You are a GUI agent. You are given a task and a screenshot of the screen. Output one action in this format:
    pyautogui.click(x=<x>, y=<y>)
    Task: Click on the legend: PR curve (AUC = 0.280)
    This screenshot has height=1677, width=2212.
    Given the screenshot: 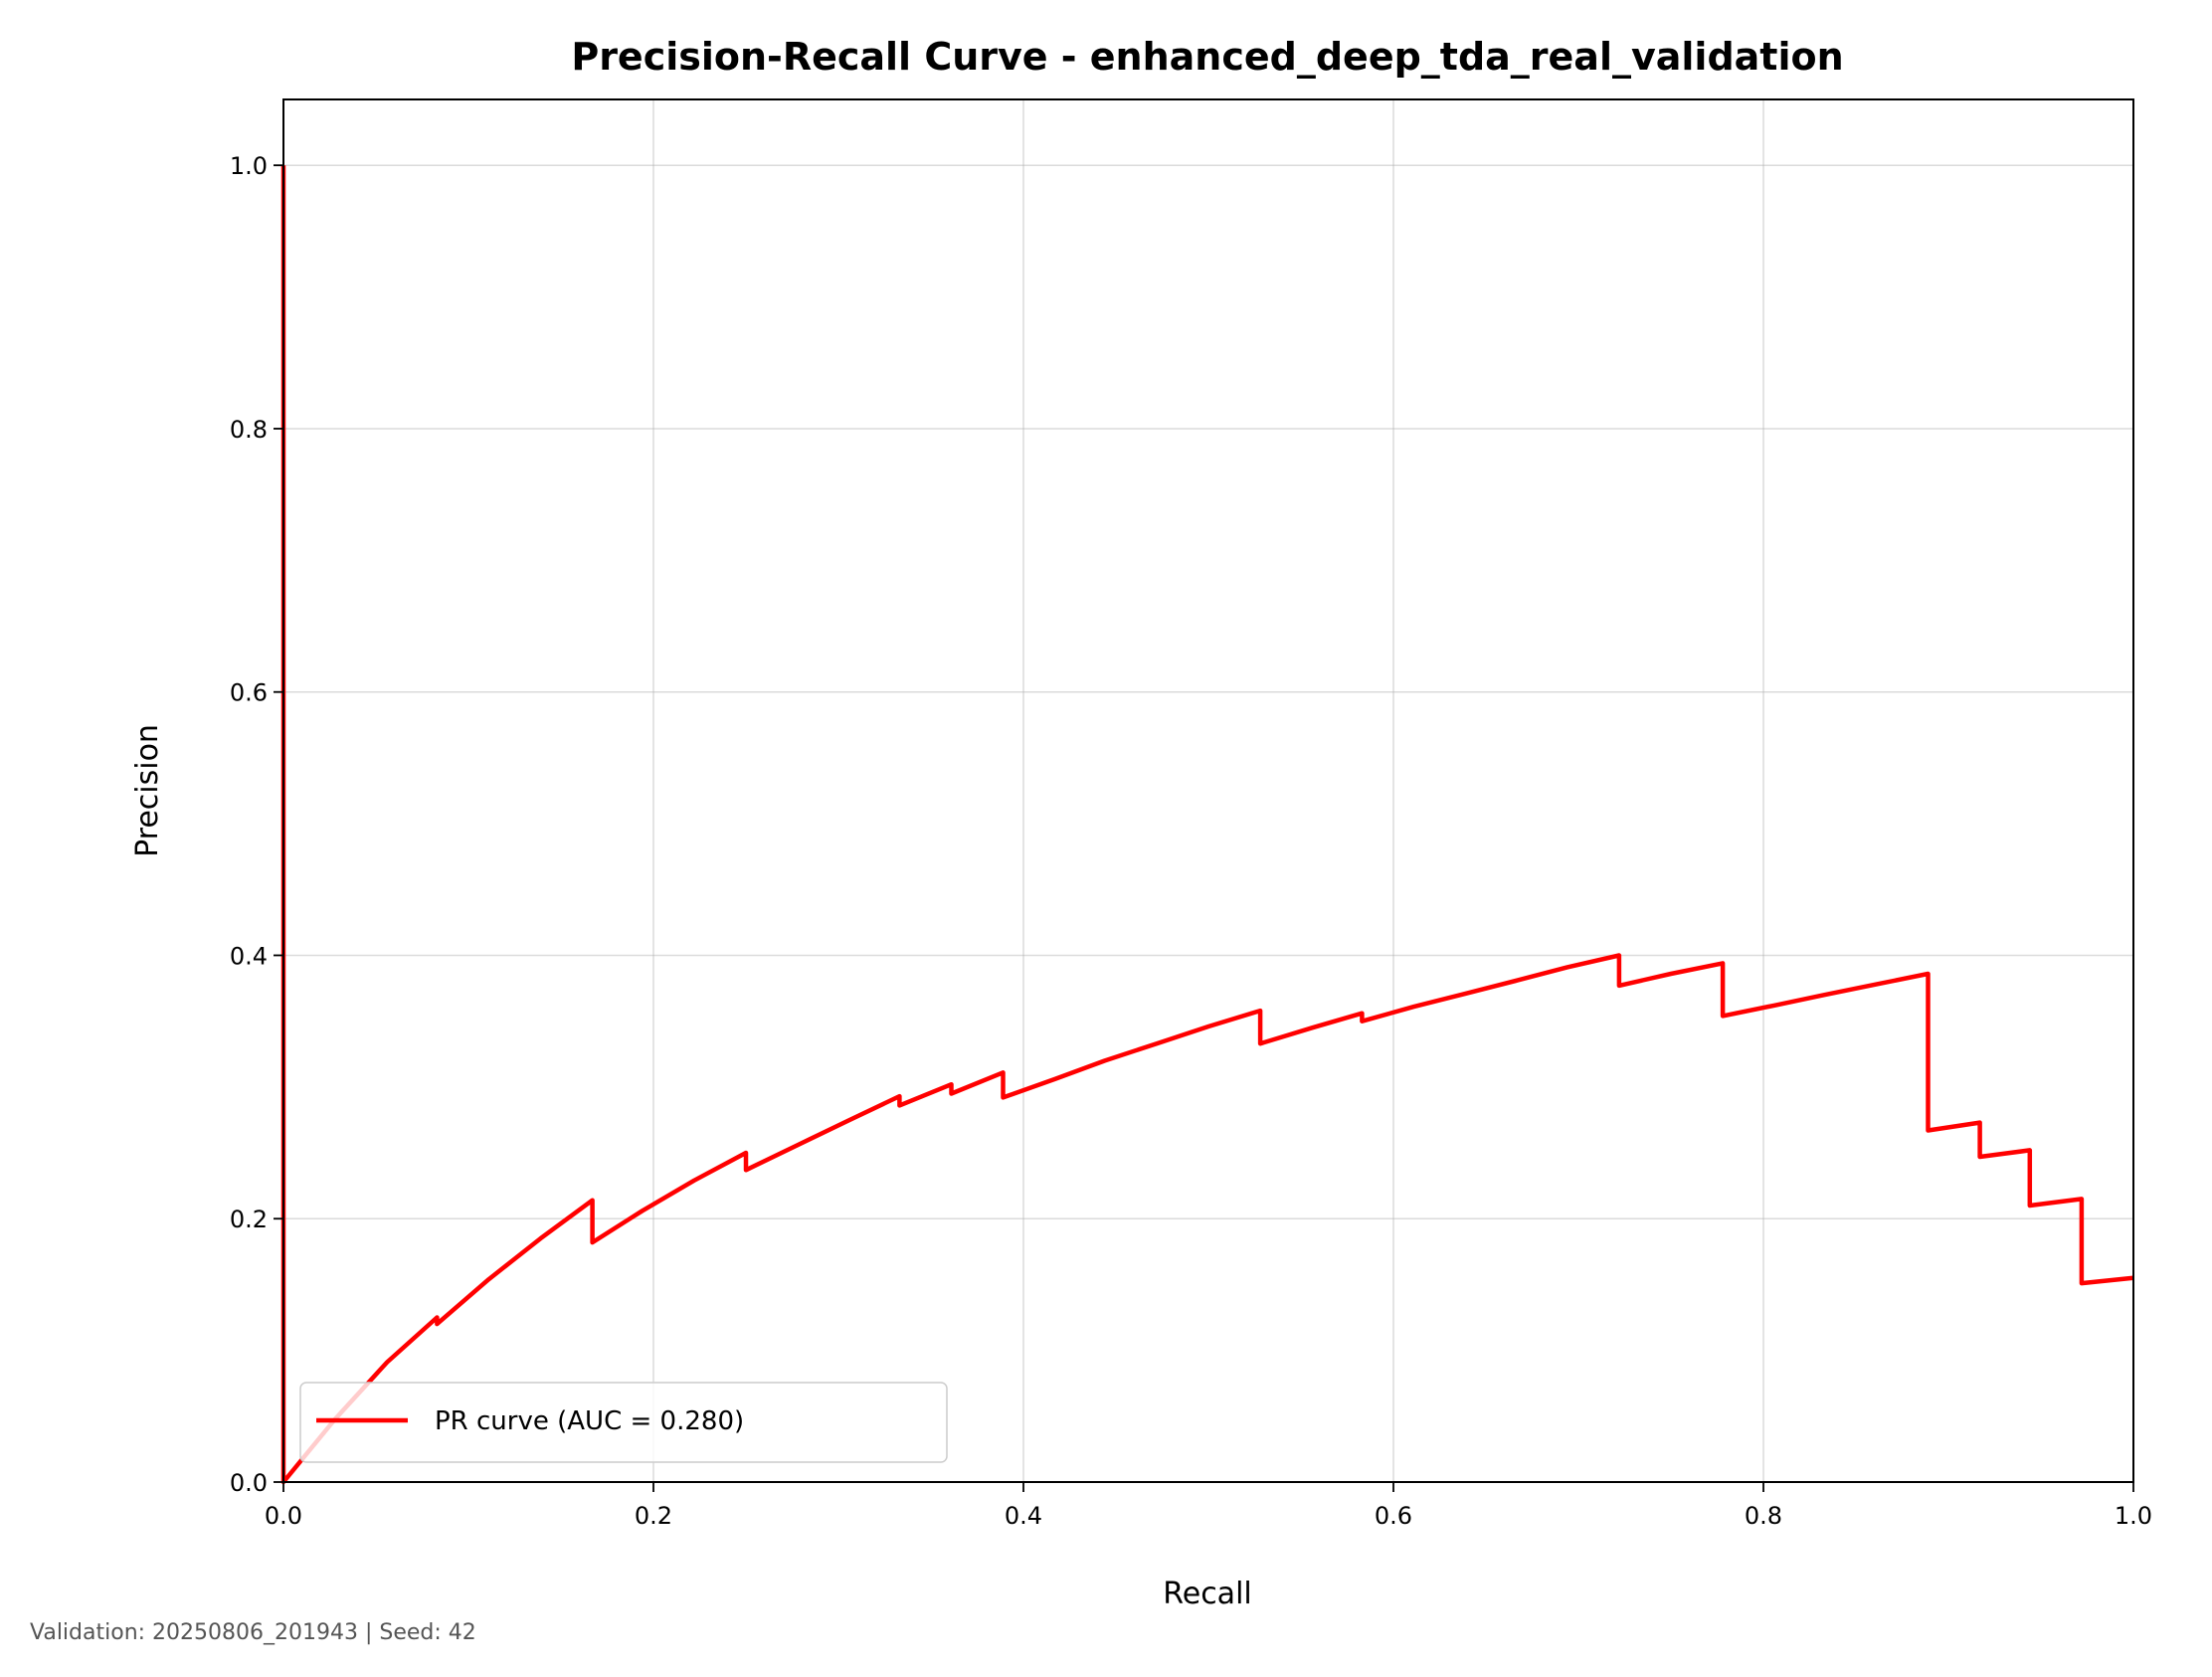 What is the action you would take?
    pyautogui.click(x=623, y=1422)
    